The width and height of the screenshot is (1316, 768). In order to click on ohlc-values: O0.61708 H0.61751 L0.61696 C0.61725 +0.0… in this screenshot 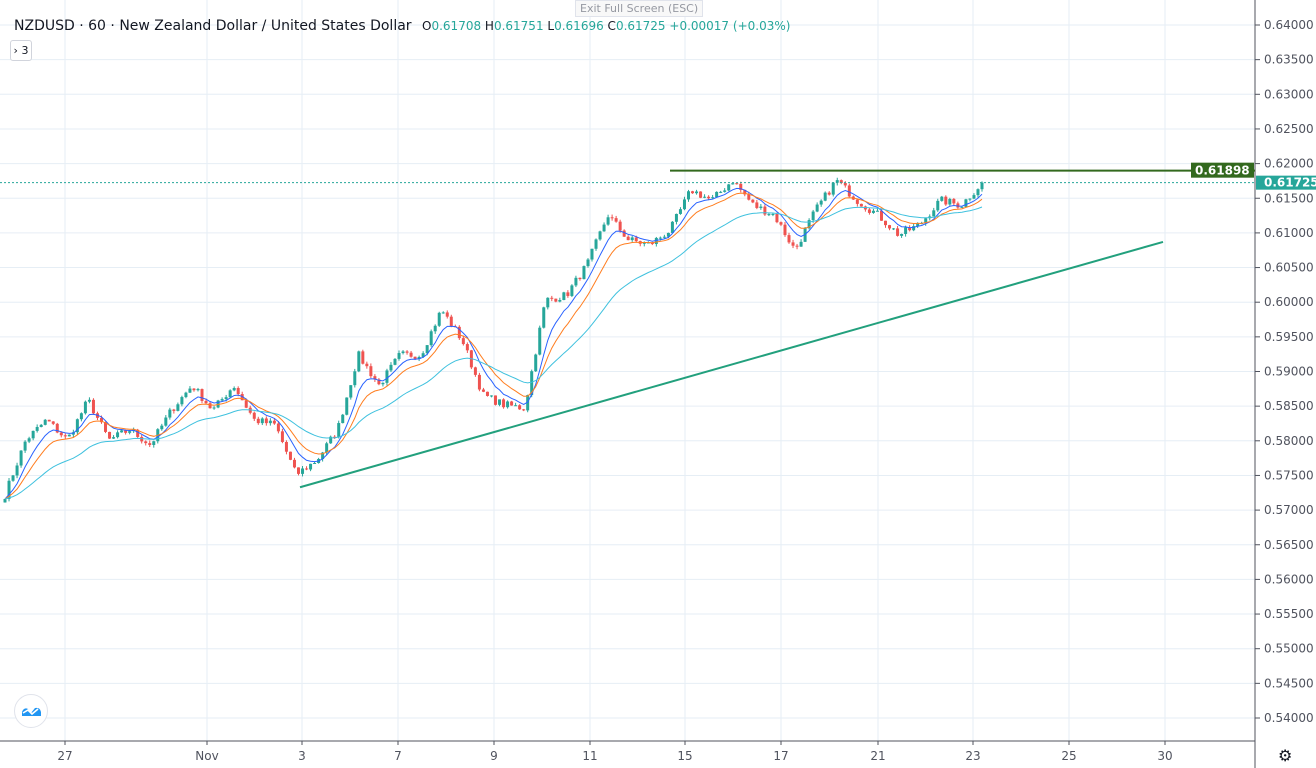, I will do `click(606, 26)`.